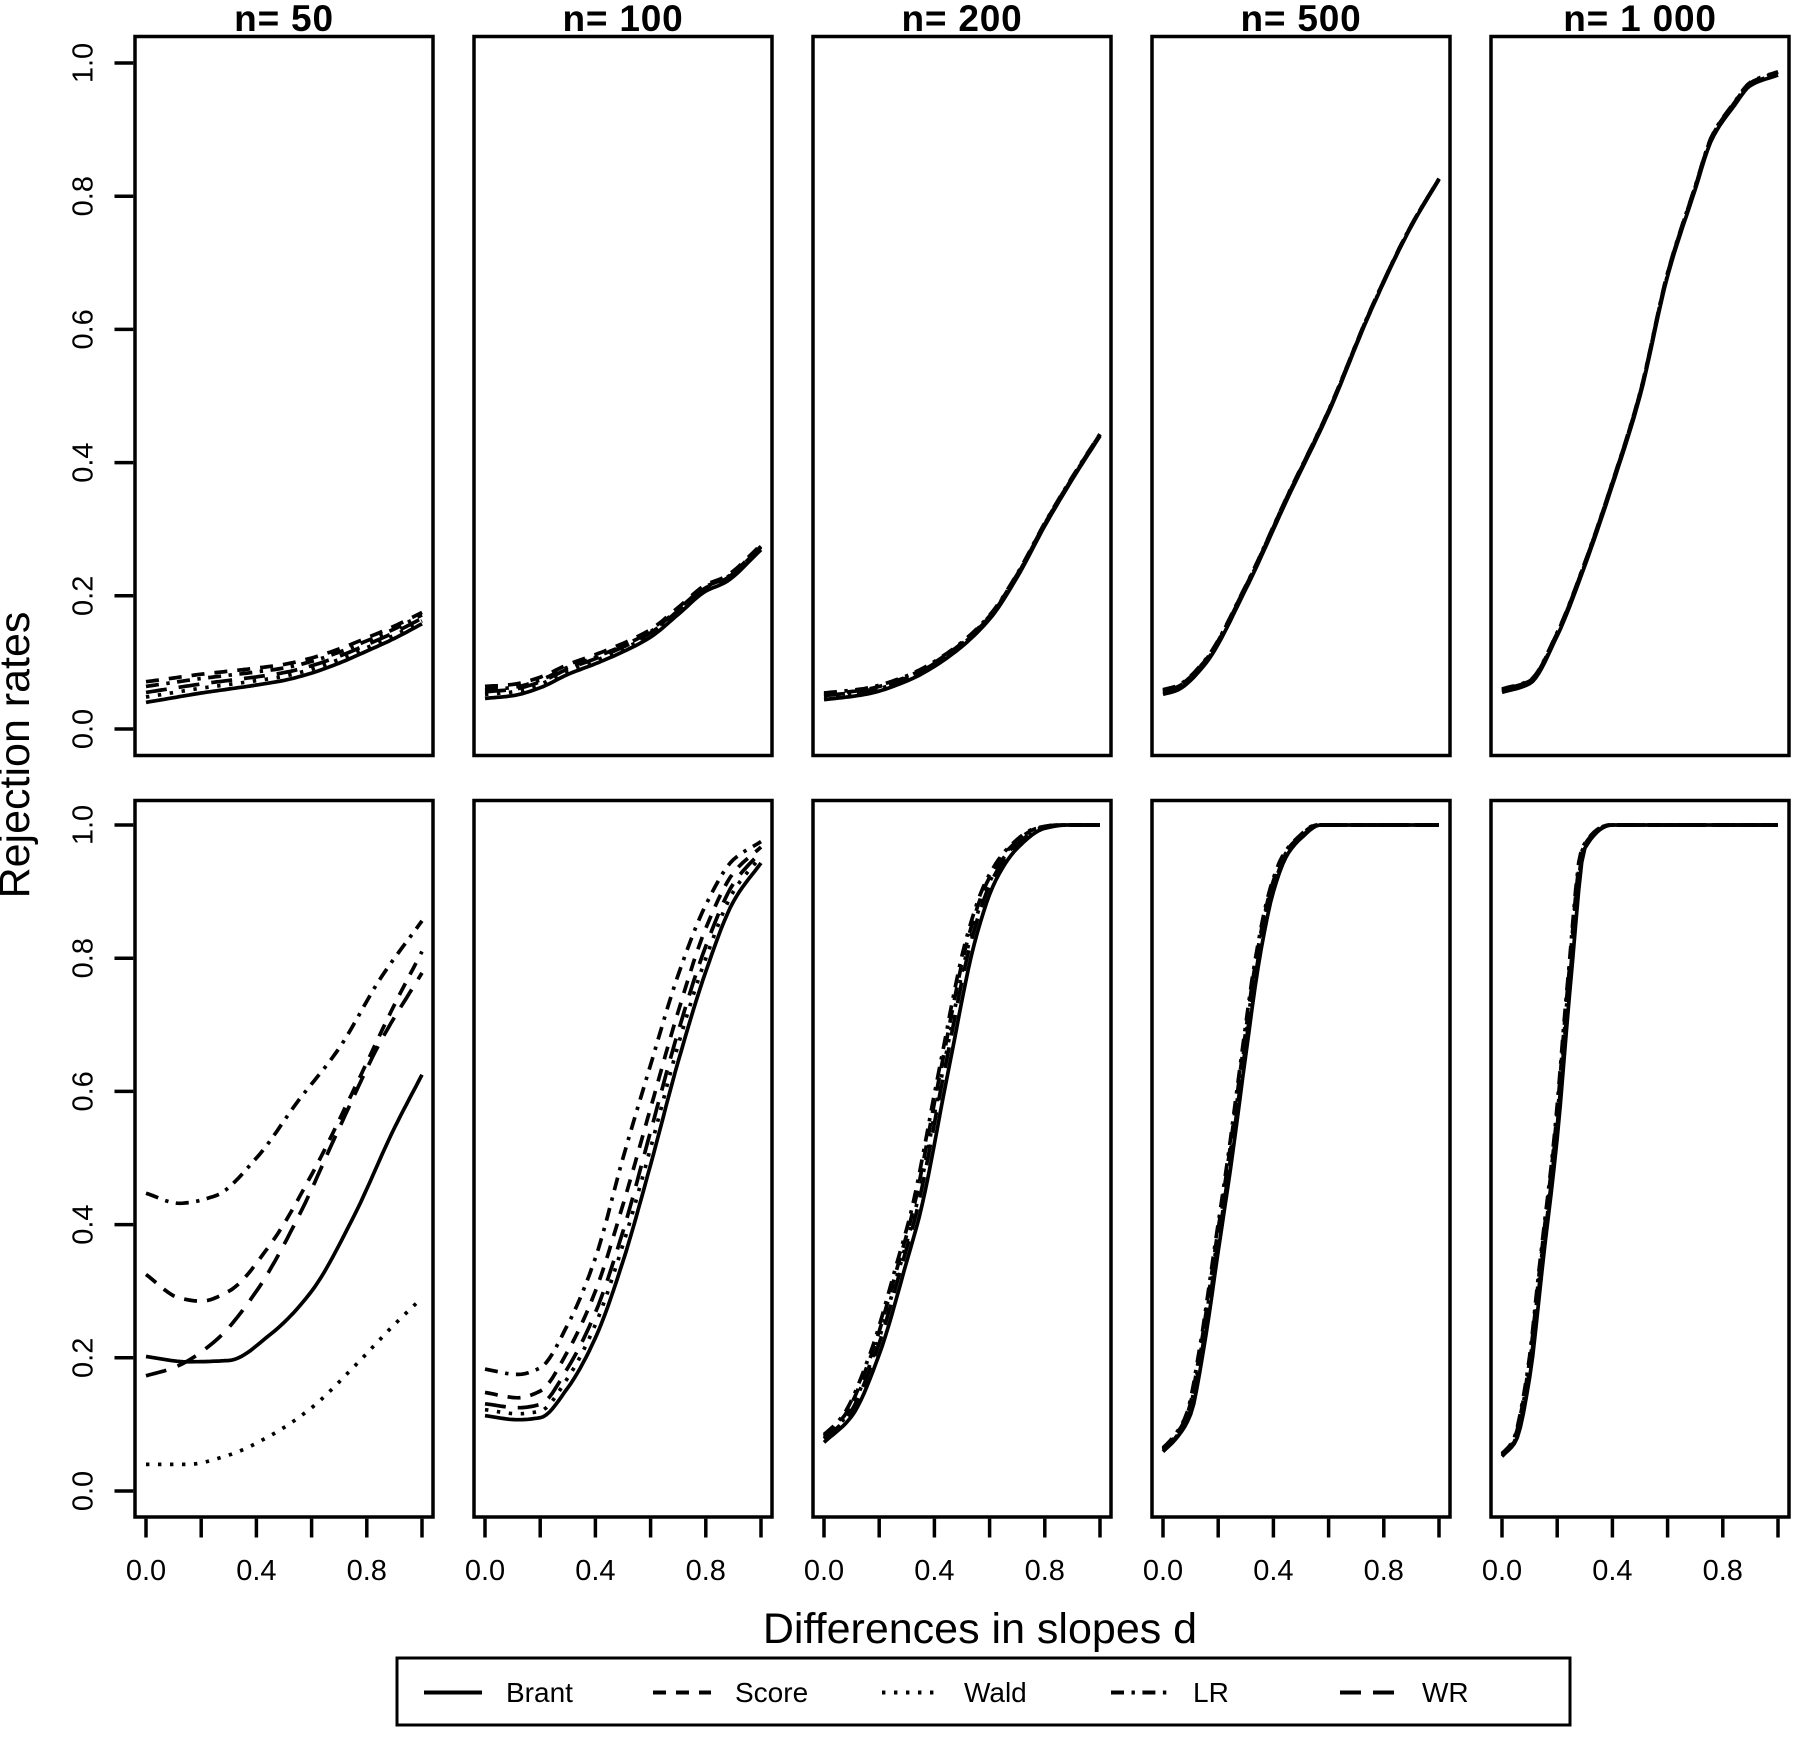 This screenshot has width=1800, height=1737. What do you see at coordinates (622, 19) in the screenshot?
I see `svg-text: n= 100` at bounding box center [622, 19].